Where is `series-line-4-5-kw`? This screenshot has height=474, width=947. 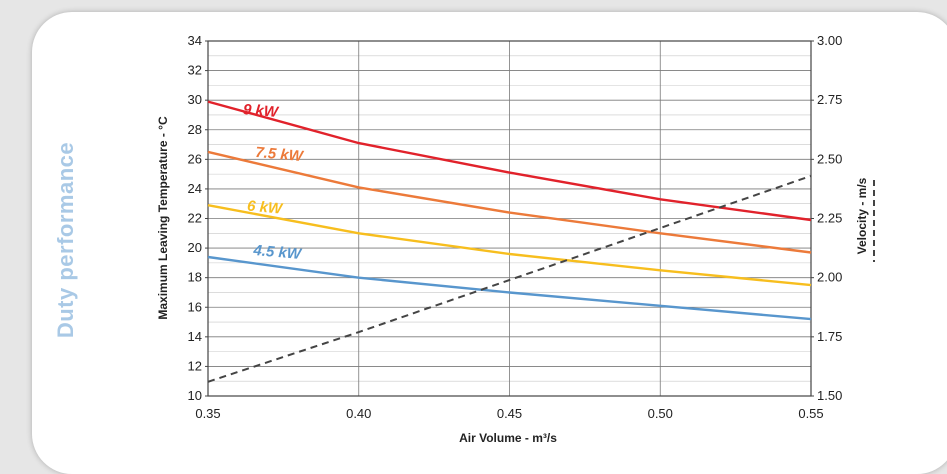
series-line-4-5-kw is located at coordinates (509, 288).